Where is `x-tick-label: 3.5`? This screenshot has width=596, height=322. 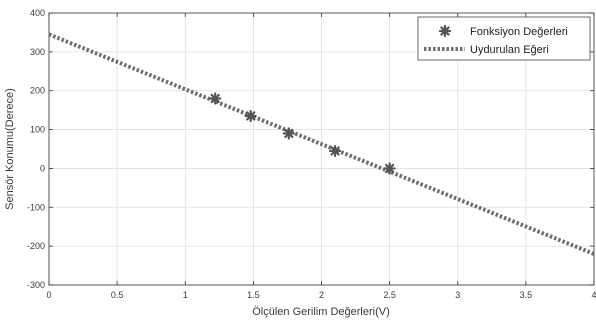 x-tick-label: 3.5 is located at coordinates (526, 295).